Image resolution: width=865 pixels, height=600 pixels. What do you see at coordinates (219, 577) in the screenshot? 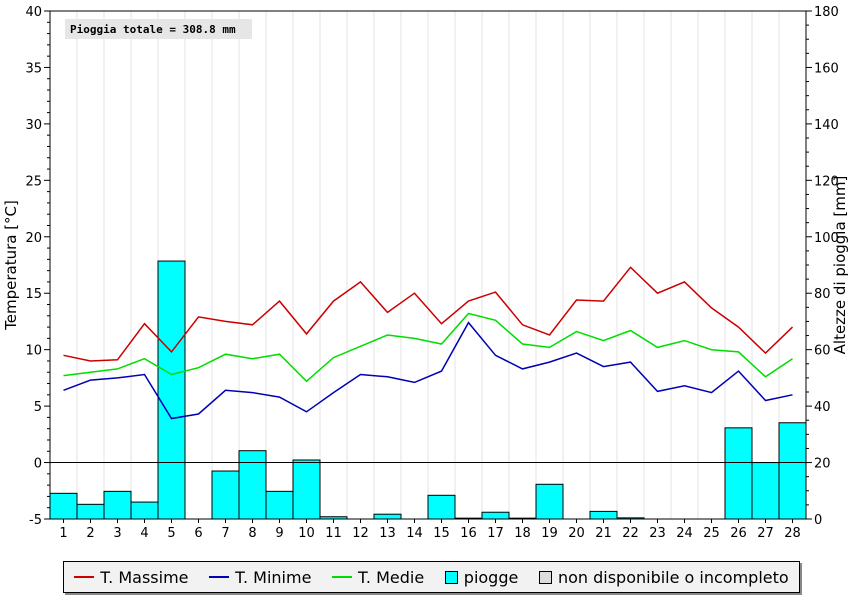
I see `legend-swatch-min` at bounding box center [219, 577].